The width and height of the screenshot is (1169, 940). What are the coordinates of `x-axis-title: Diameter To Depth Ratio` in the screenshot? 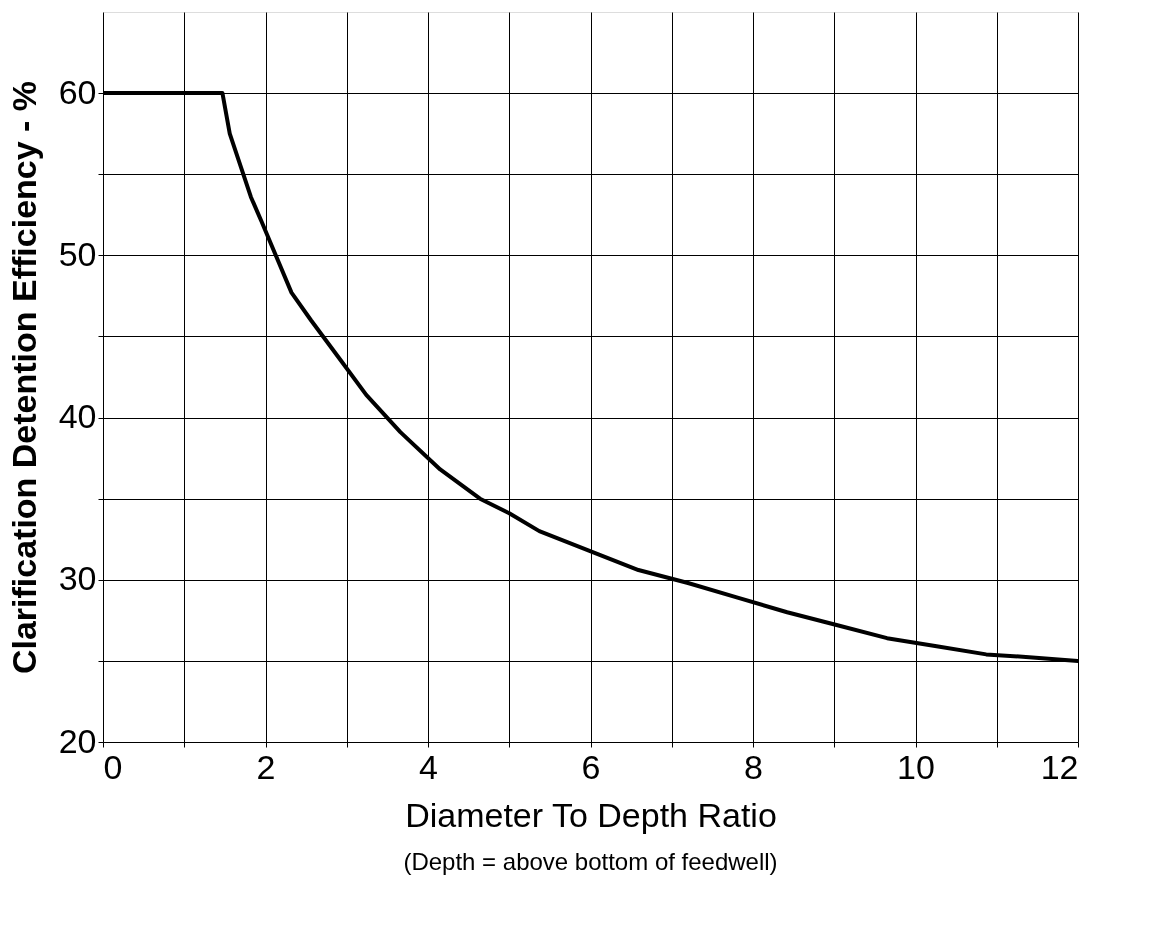 It's located at (591, 814).